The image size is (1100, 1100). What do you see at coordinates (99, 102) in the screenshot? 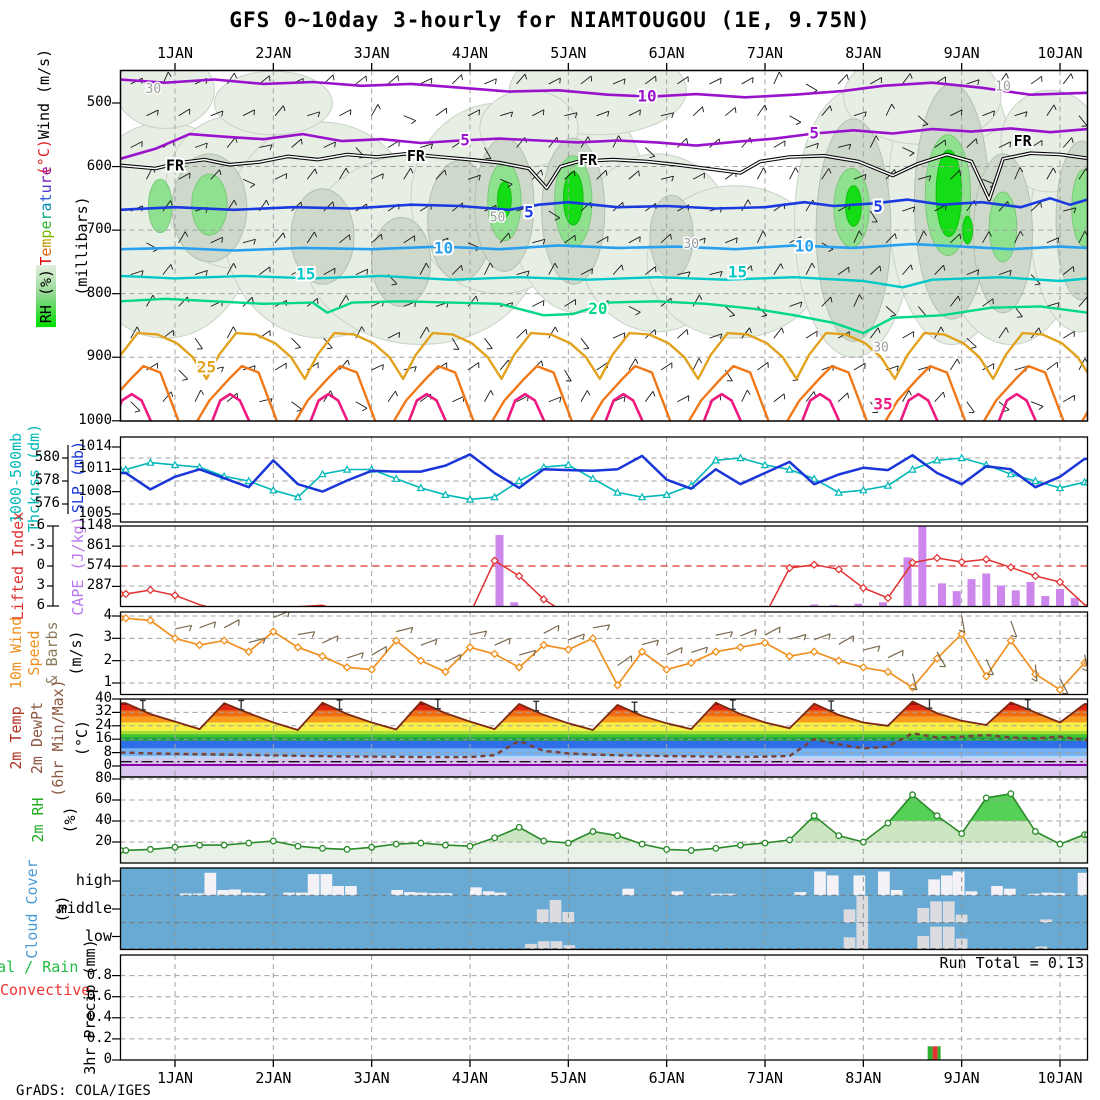
I see `pressure-tick-500: 500` at bounding box center [99, 102].